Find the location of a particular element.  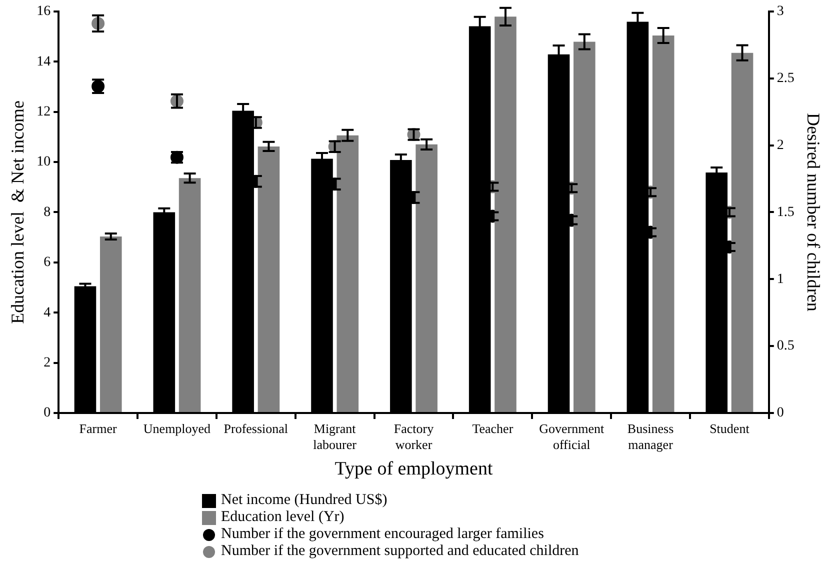

y-tick-label: 2 is located at coordinates (47, 362).